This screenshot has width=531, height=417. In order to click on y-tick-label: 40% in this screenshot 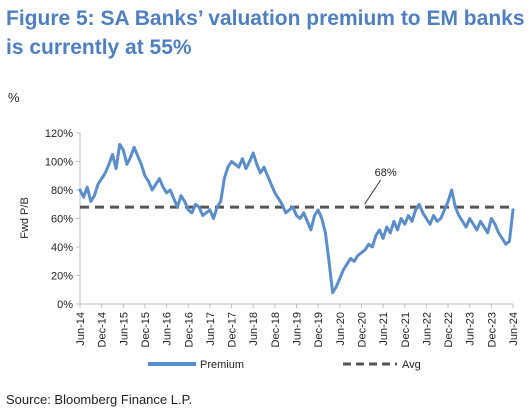, I will do `click(62, 248)`.